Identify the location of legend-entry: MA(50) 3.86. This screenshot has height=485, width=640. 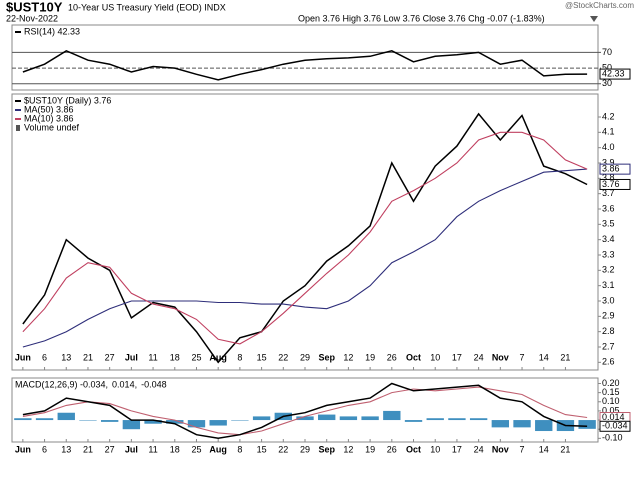
(49, 109).